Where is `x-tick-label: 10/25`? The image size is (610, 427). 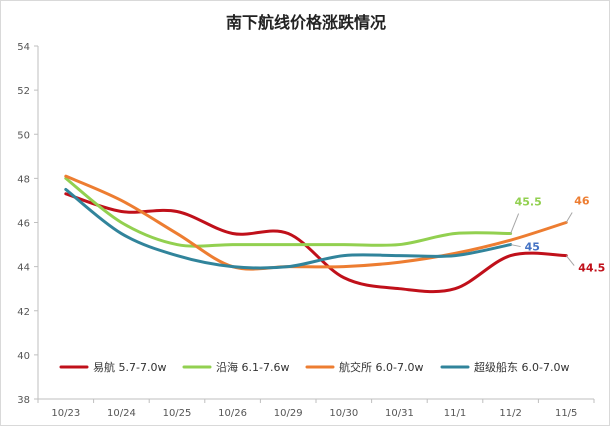
x-tick-label: 10/25 is located at coordinates (177, 413).